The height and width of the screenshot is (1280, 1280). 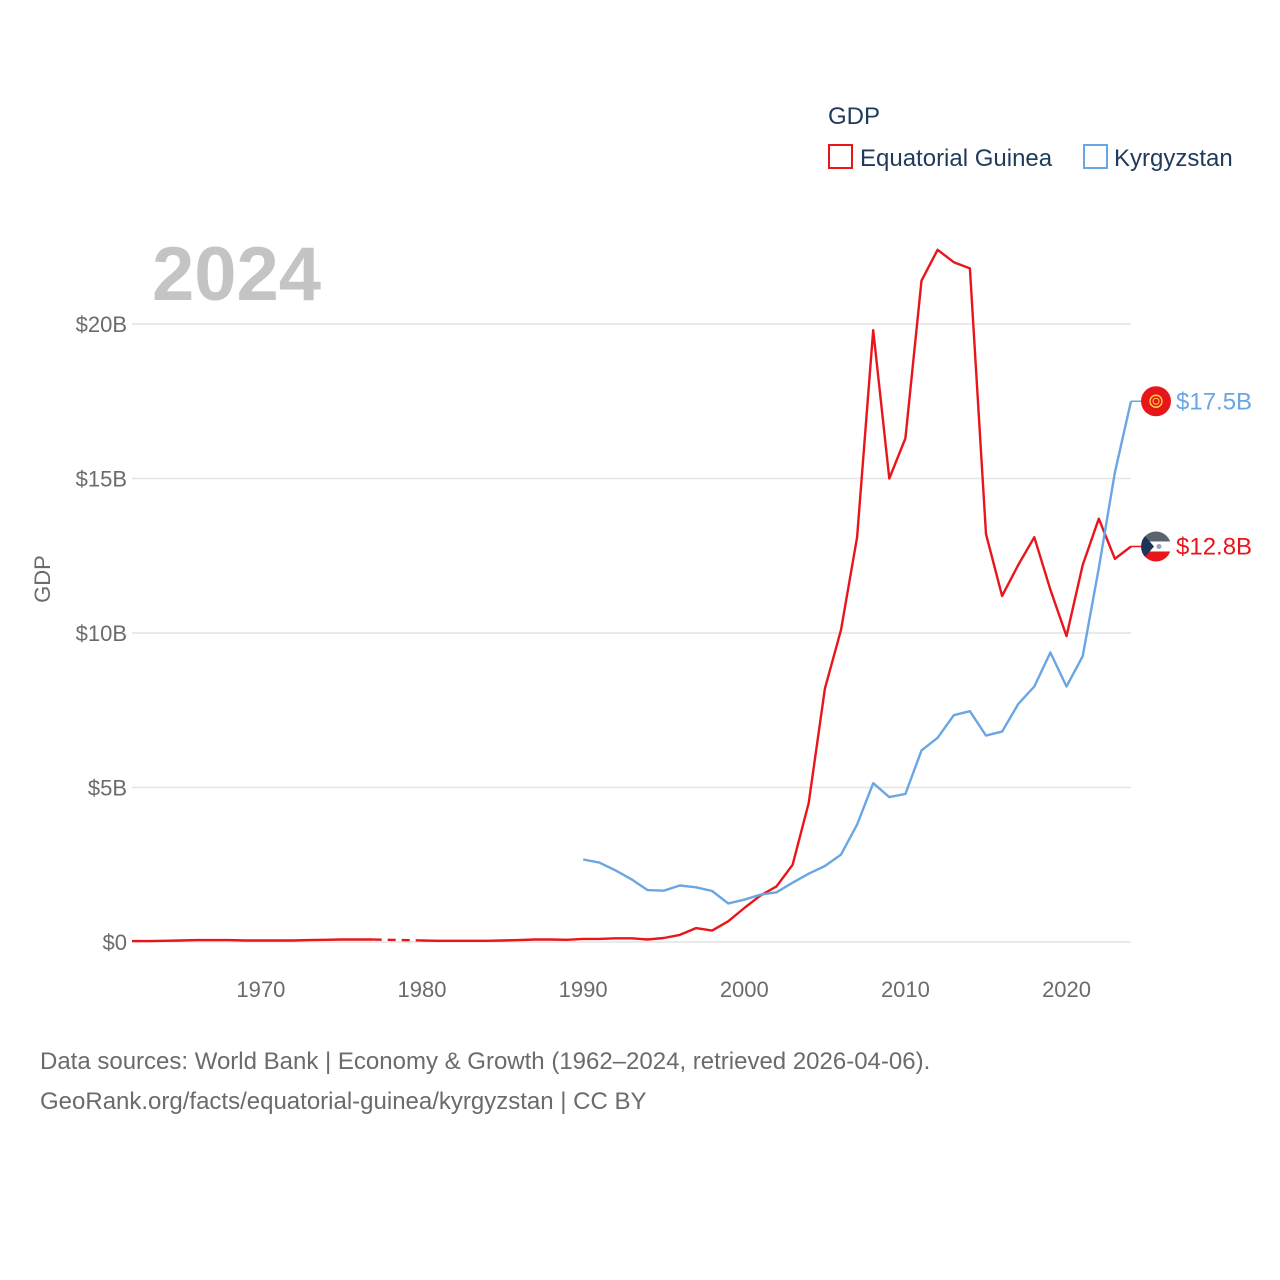 I want to click on end-label-kyrgyzstan: $17.5B, so click(x=1214, y=401).